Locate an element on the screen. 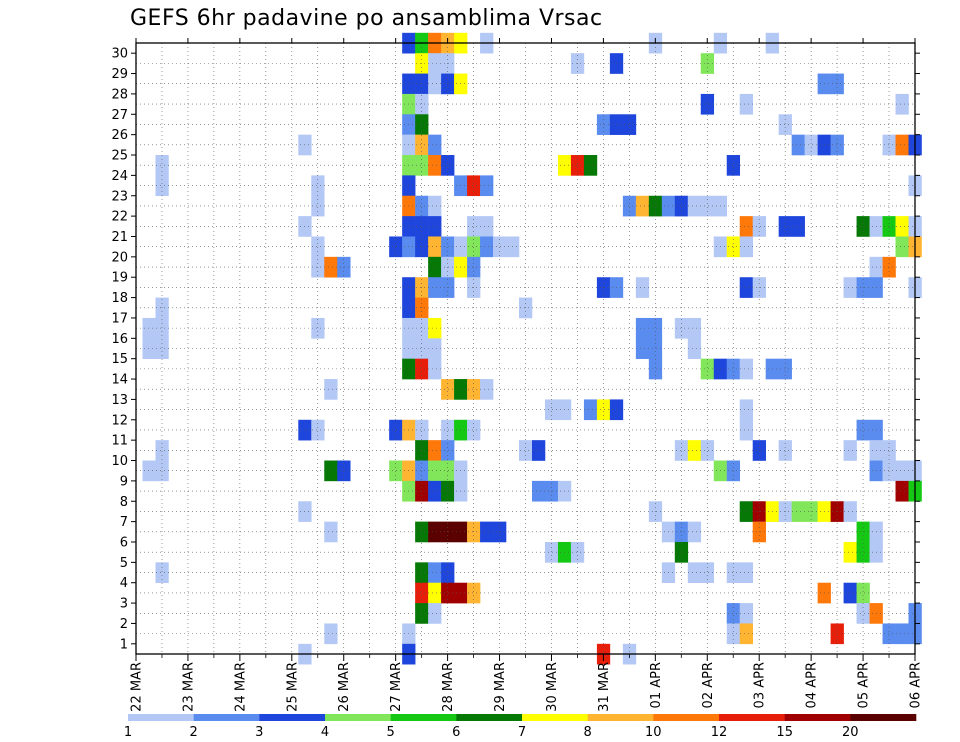 This screenshot has width=960, height=742. y-tick-label: 28 is located at coordinates (119, 94).